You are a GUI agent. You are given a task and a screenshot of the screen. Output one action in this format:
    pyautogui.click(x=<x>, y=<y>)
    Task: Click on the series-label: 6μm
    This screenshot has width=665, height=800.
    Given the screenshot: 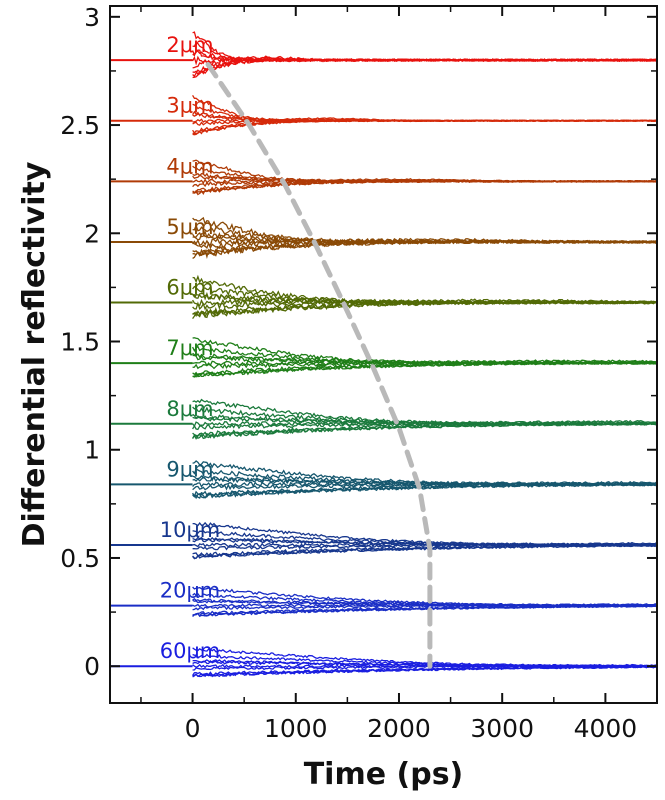 What is the action you would take?
    pyautogui.click(x=189, y=288)
    